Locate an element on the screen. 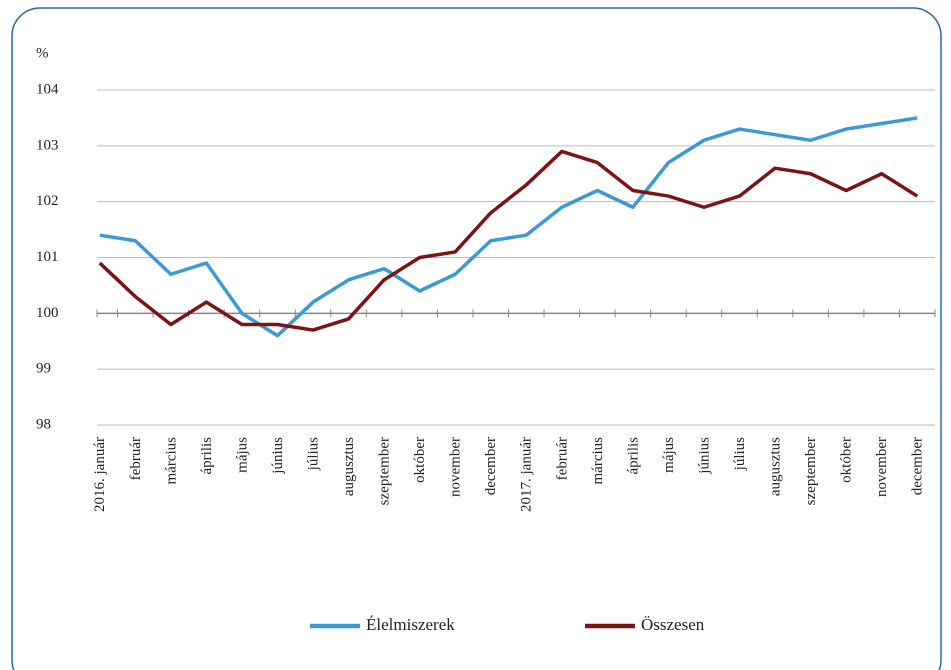  y-tick-label: 104 is located at coordinates (47, 89).